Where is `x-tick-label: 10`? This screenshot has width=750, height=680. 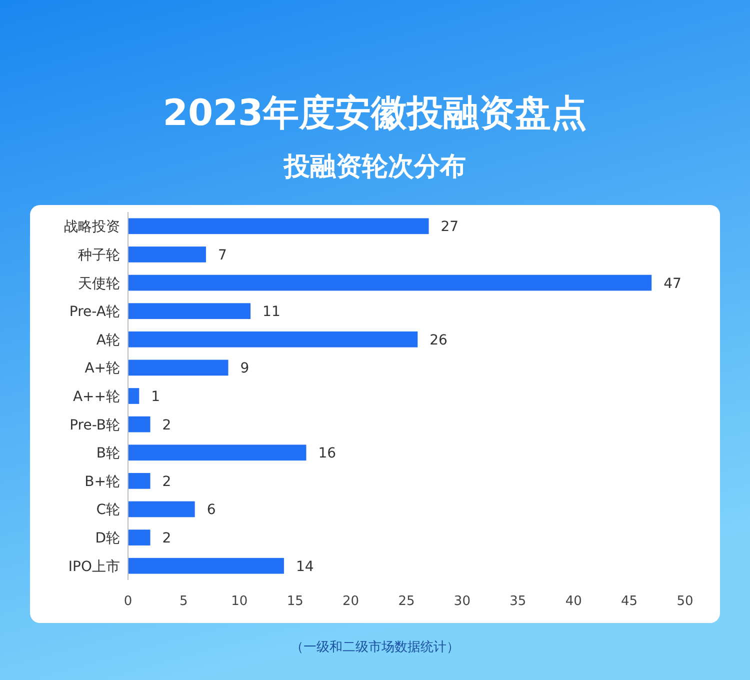 x-tick-label: 10 is located at coordinates (239, 601).